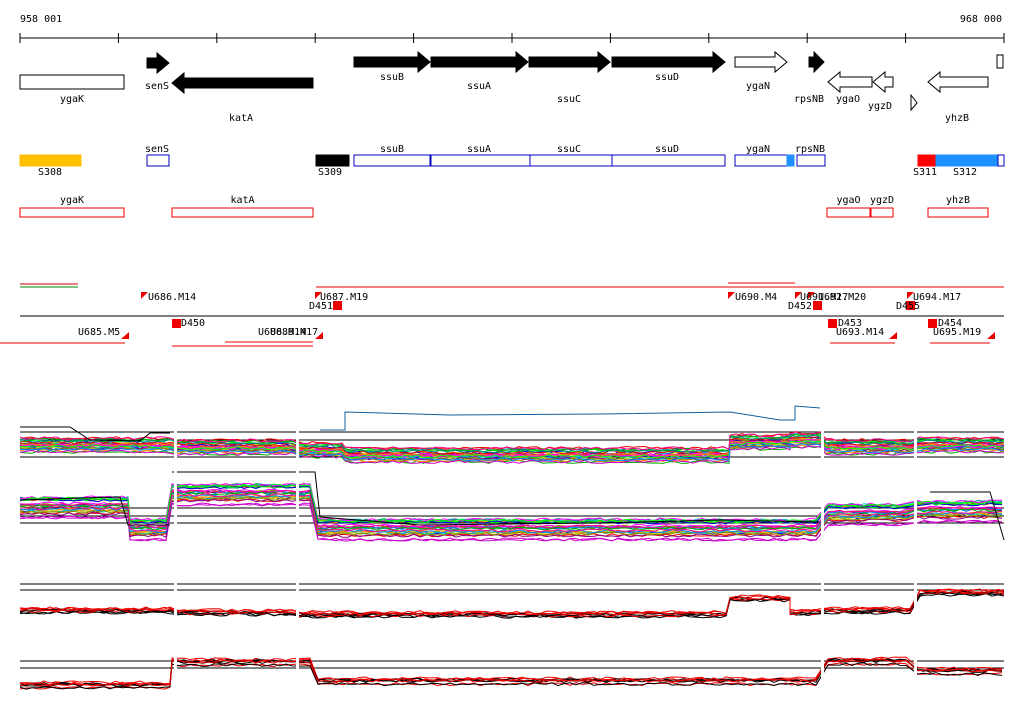 Image resolution: width=1024 pixels, height=714 pixels. I want to click on operon-label: ygaK, so click(72, 200).